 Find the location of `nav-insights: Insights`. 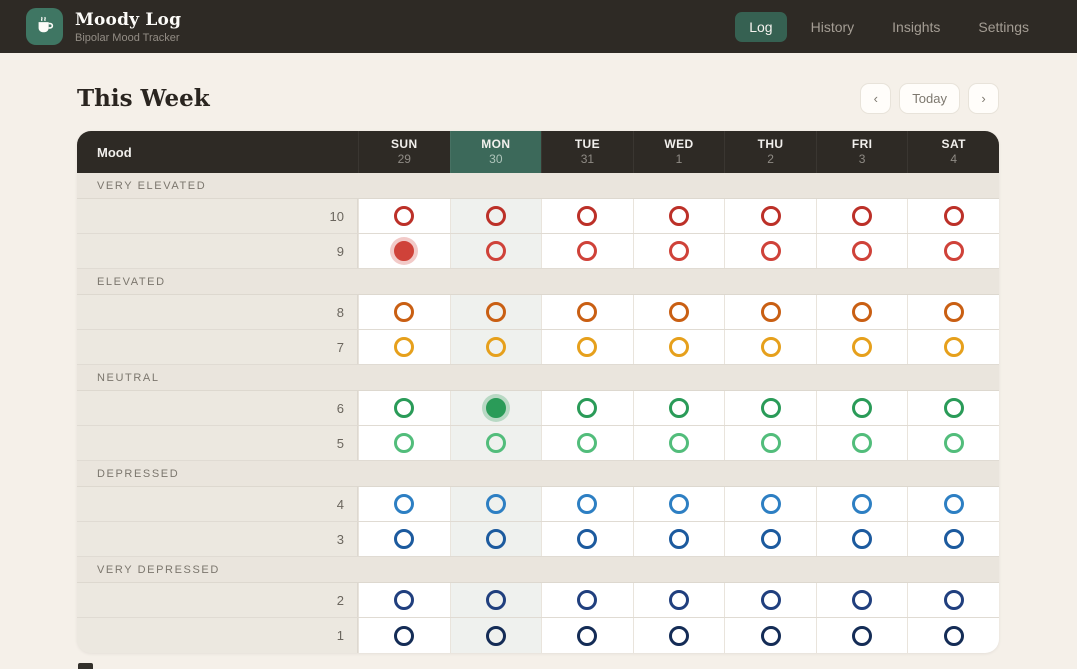

nav-insights: Insights is located at coordinates (916, 27).